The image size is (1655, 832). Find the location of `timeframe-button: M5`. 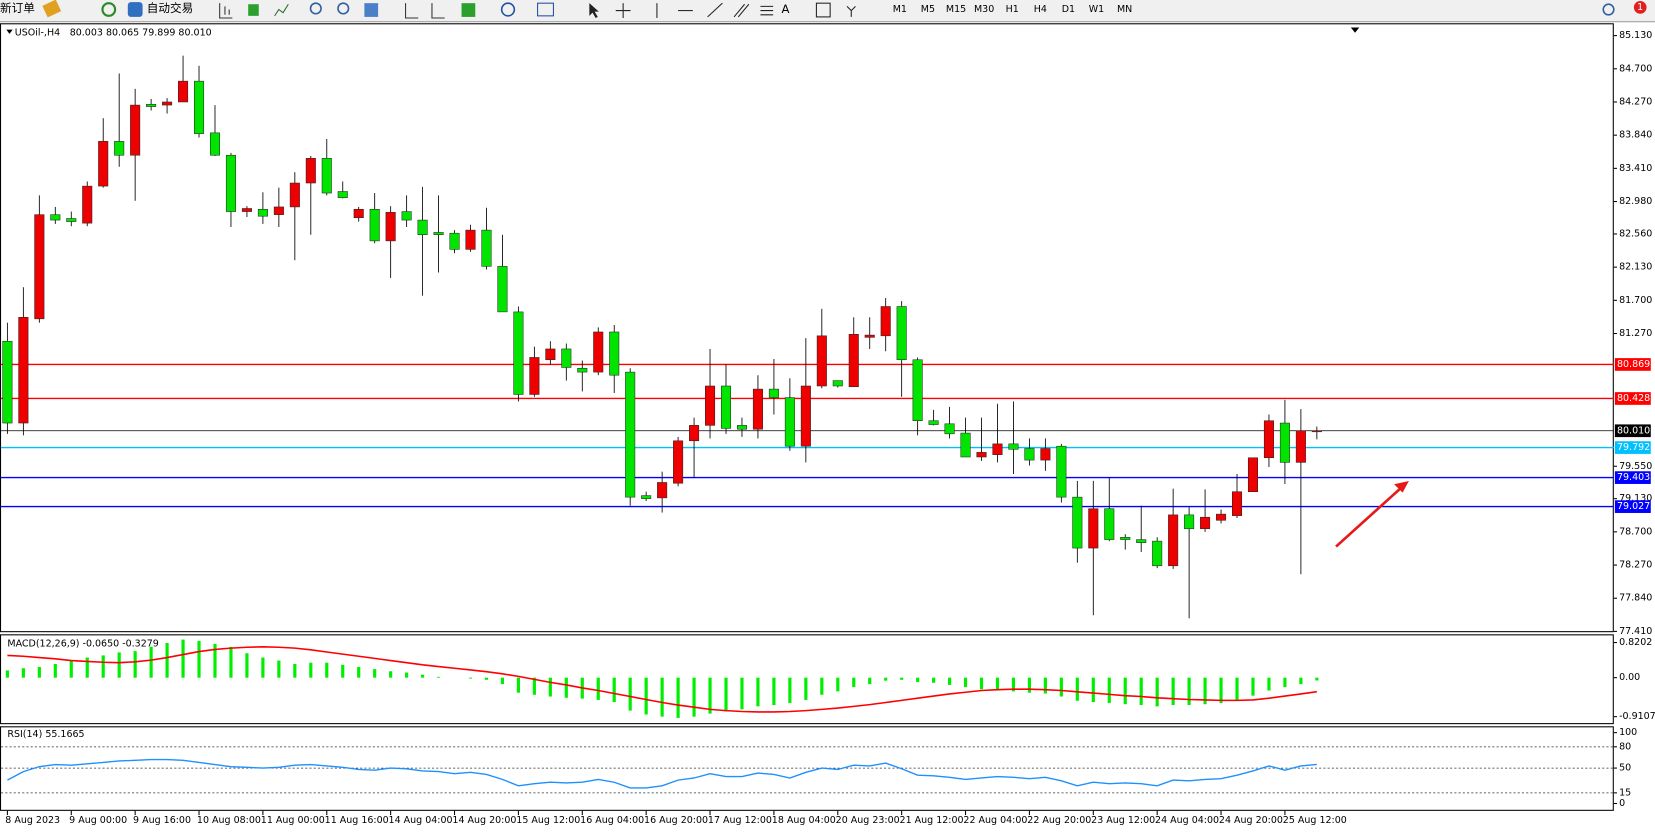

timeframe-button: M5 is located at coordinates (928, 9).